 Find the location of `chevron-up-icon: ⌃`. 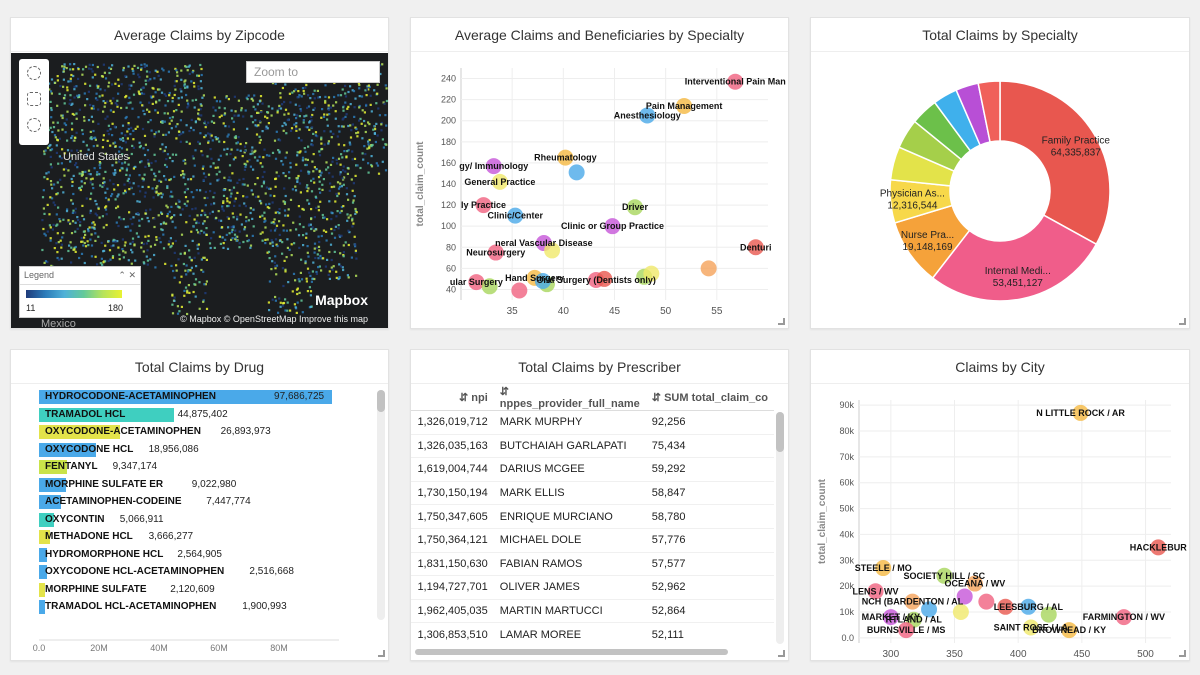

chevron-up-icon: ⌃ is located at coordinates (122, 275).